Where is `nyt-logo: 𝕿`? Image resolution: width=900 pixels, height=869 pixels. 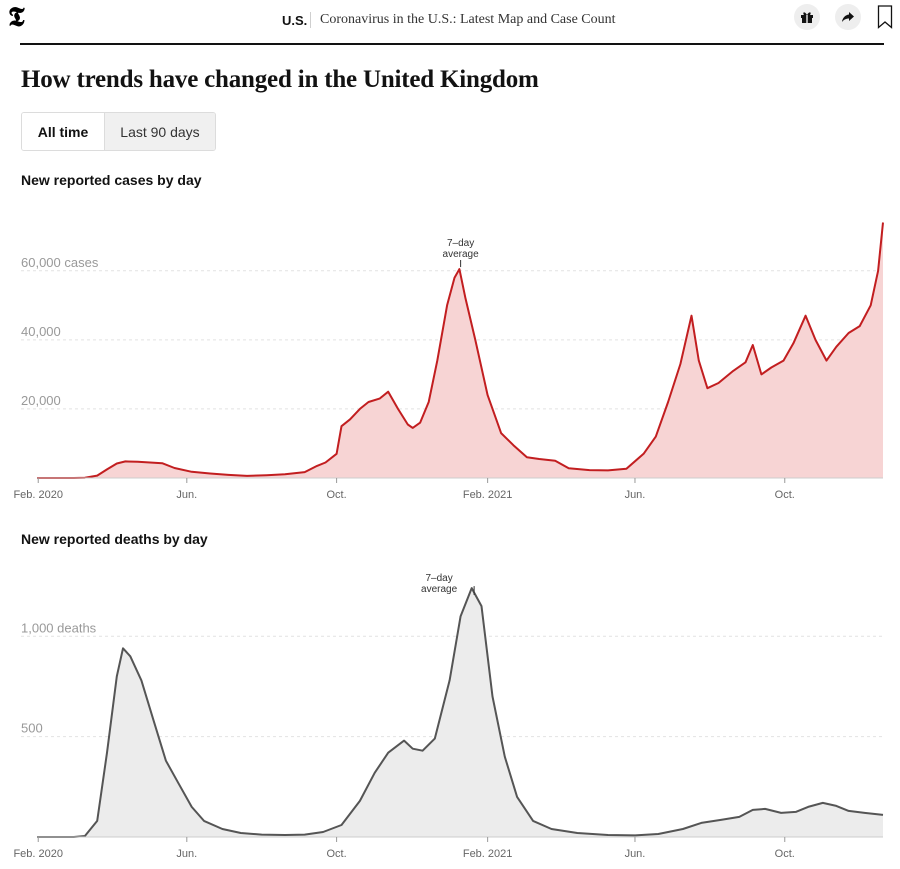
nyt-logo: 𝕿 is located at coordinates (16, 17).